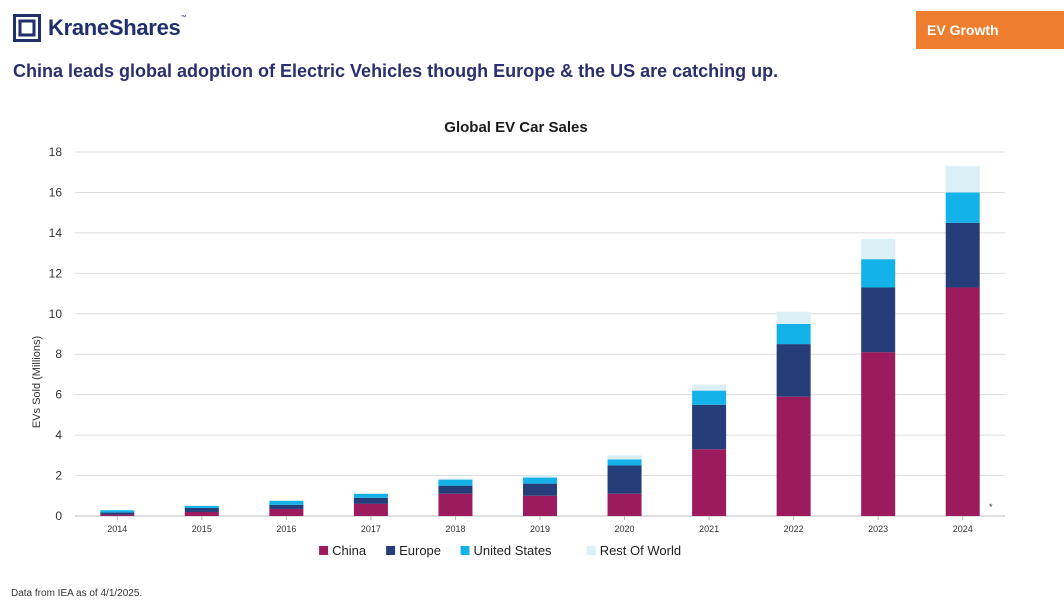 The width and height of the screenshot is (1064, 609). I want to click on brand-logo: KraneShares™, so click(99, 28).